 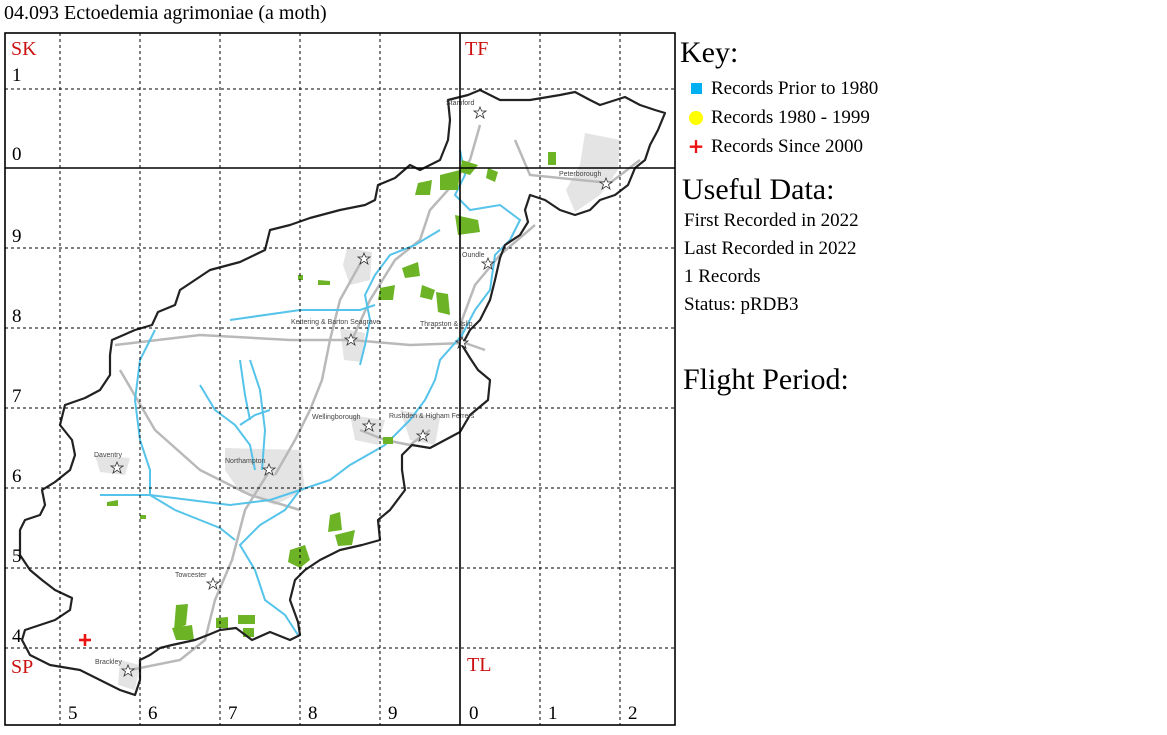 What do you see at coordinates (432, 416) in the screenshot?
I see `town-label-rushden: Rushden & Higham Ferrers` at bounding box center [432, 416].